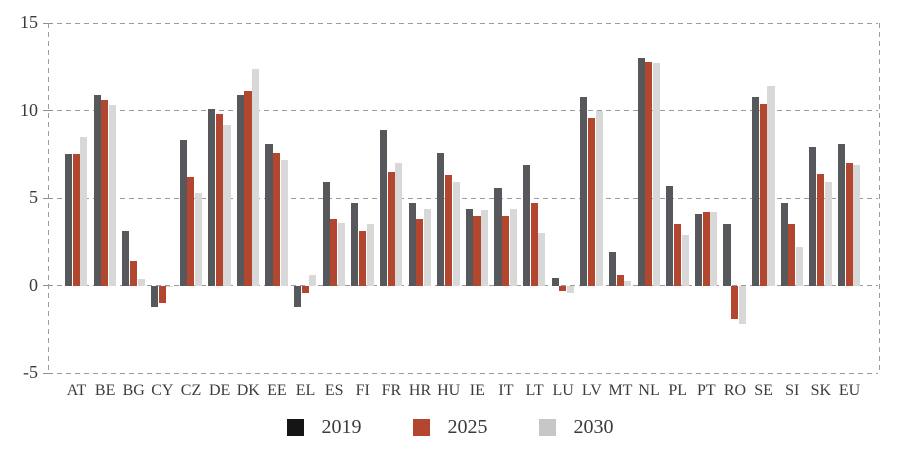  I want to click on bar-FI-2019, so click(355, 244).